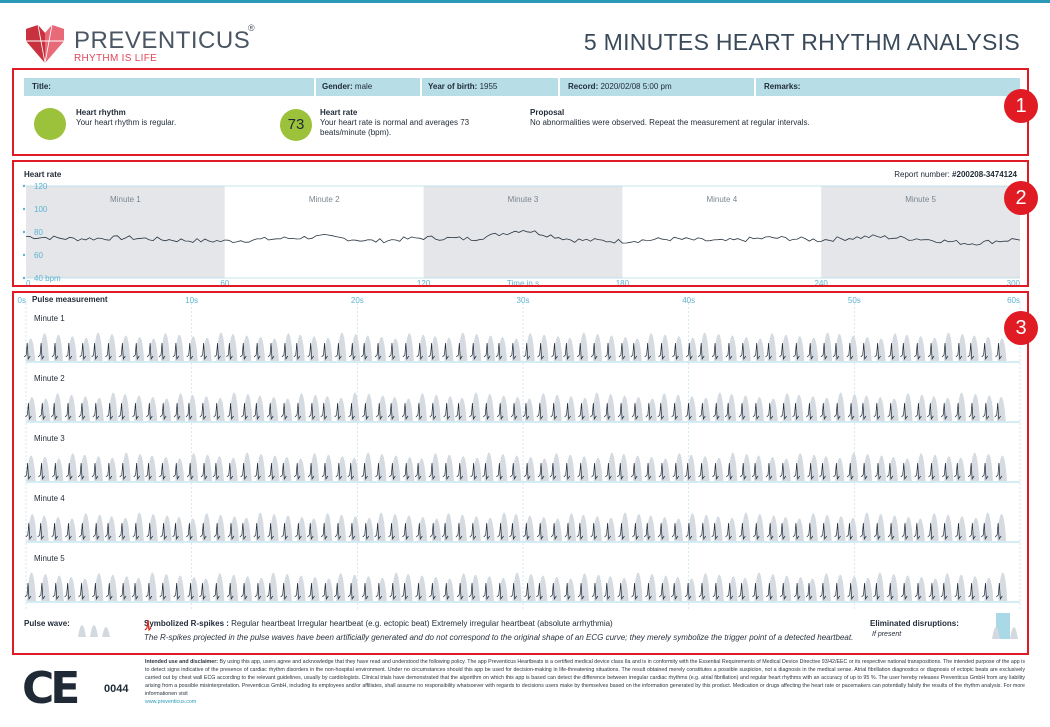 The image size is (1050, 727). Describe the element at coordinates (523, 237) in the screenshot. I see `heart-rate-line` at that location.